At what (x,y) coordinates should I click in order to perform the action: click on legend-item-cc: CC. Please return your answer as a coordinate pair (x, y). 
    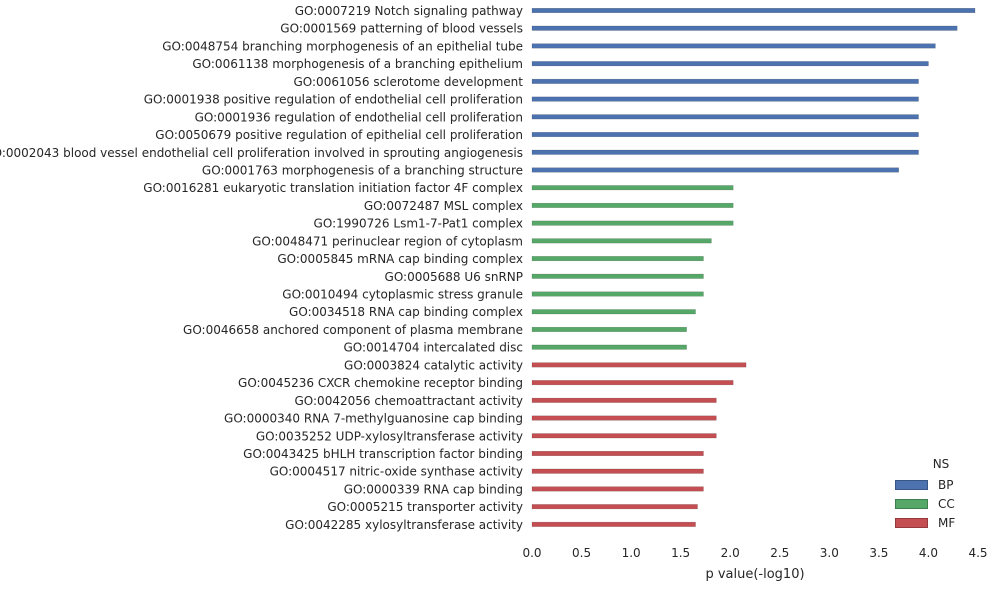
    Looking at the image, I should click on (941, 503).